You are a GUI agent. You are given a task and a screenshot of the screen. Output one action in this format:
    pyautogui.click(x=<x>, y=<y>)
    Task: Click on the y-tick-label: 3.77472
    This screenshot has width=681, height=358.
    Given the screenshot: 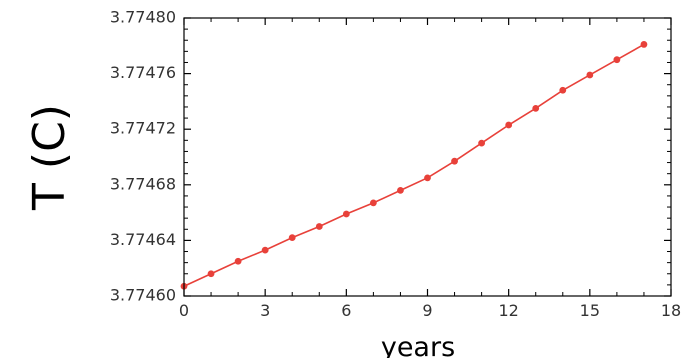 What is the action you would take?
    pyautogui.click(x=143, y=128)
    